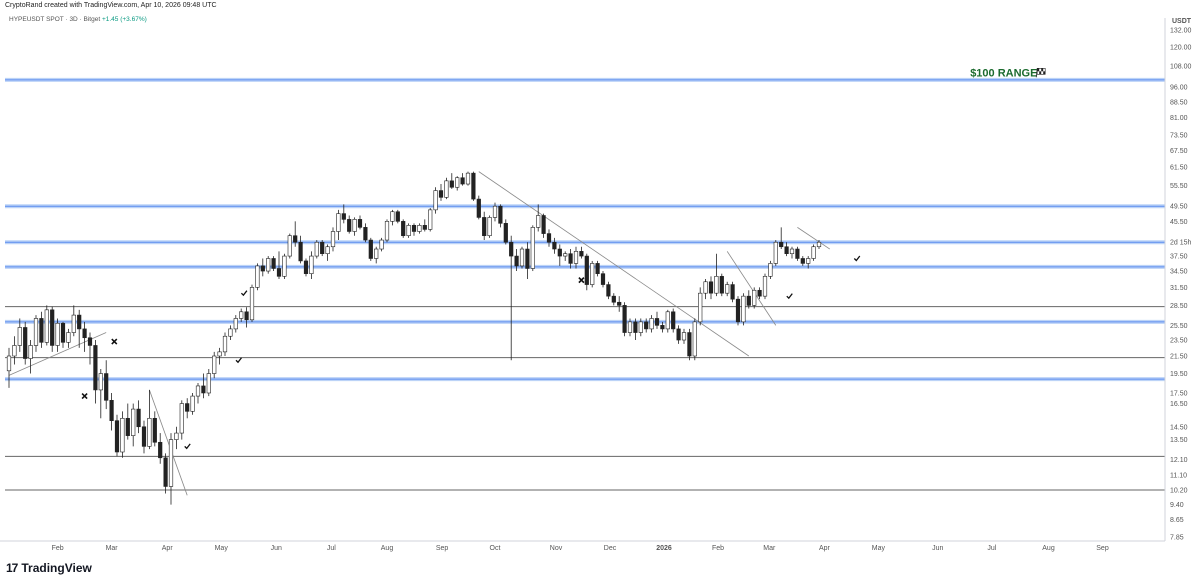 This screenshot has height=583, width=1199. Describe the element at coordinates (1179, 186) in the screenshot. I see `y-tick-label: 55.50` at that location.